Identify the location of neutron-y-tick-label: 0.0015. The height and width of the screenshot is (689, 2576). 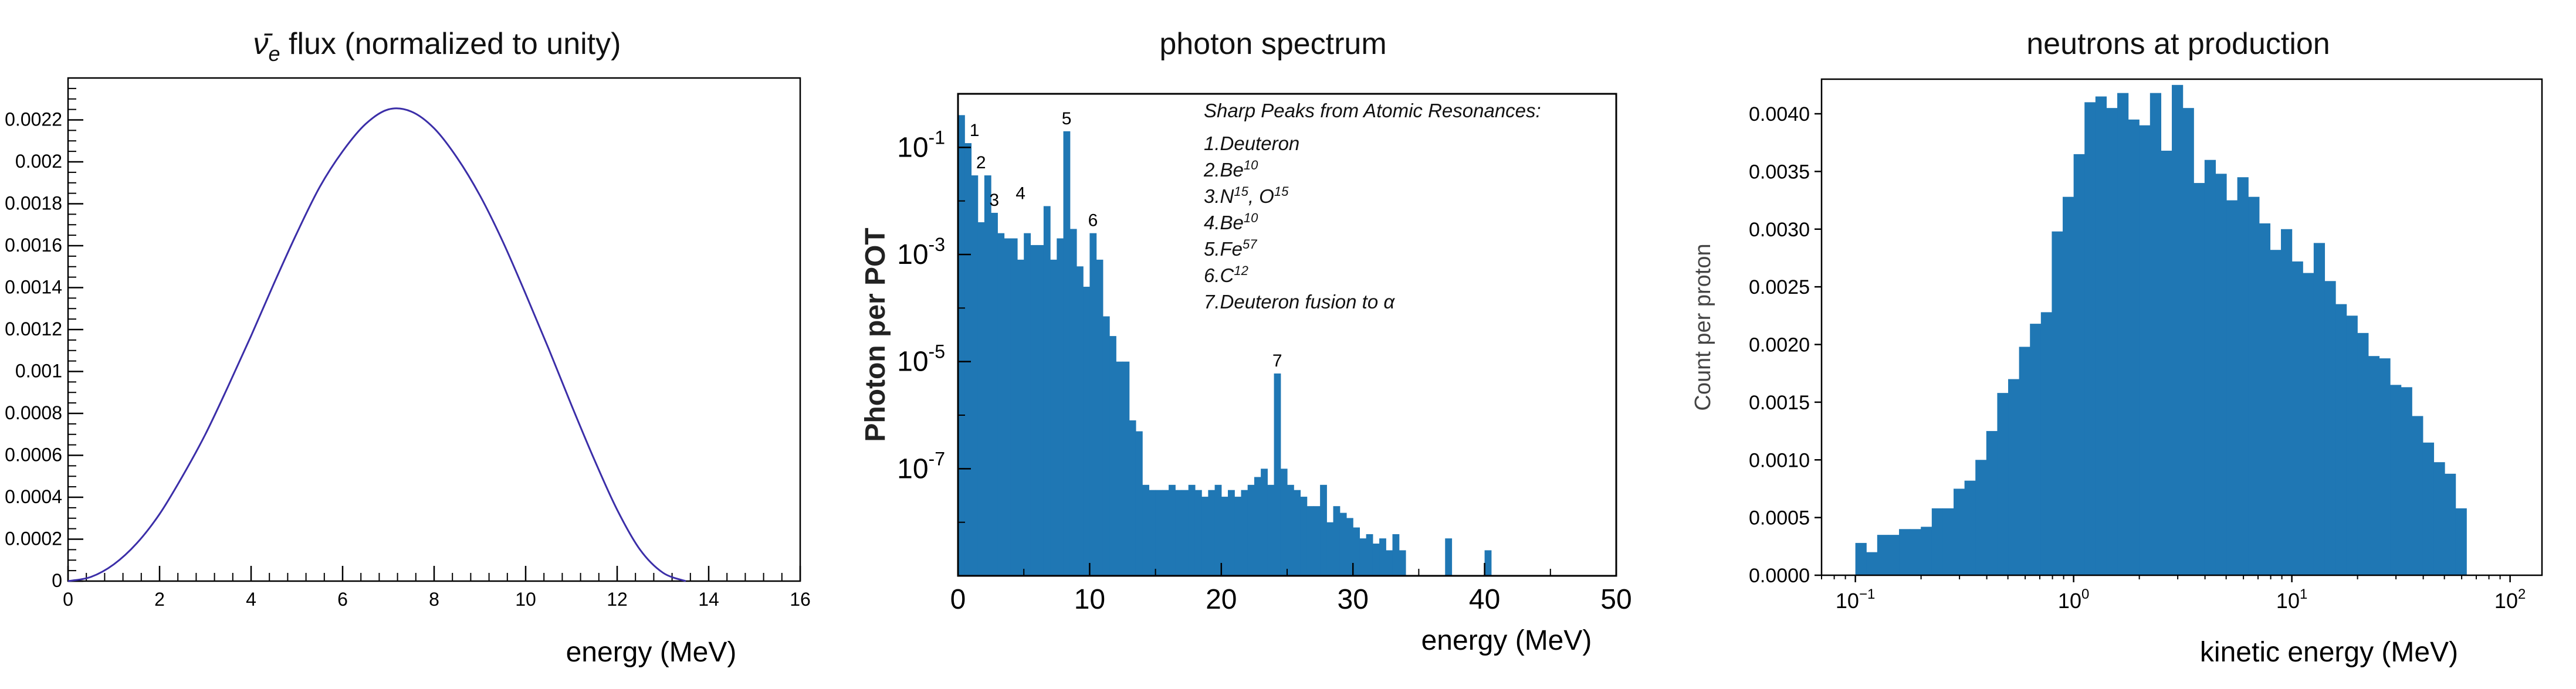
(1779, 403).